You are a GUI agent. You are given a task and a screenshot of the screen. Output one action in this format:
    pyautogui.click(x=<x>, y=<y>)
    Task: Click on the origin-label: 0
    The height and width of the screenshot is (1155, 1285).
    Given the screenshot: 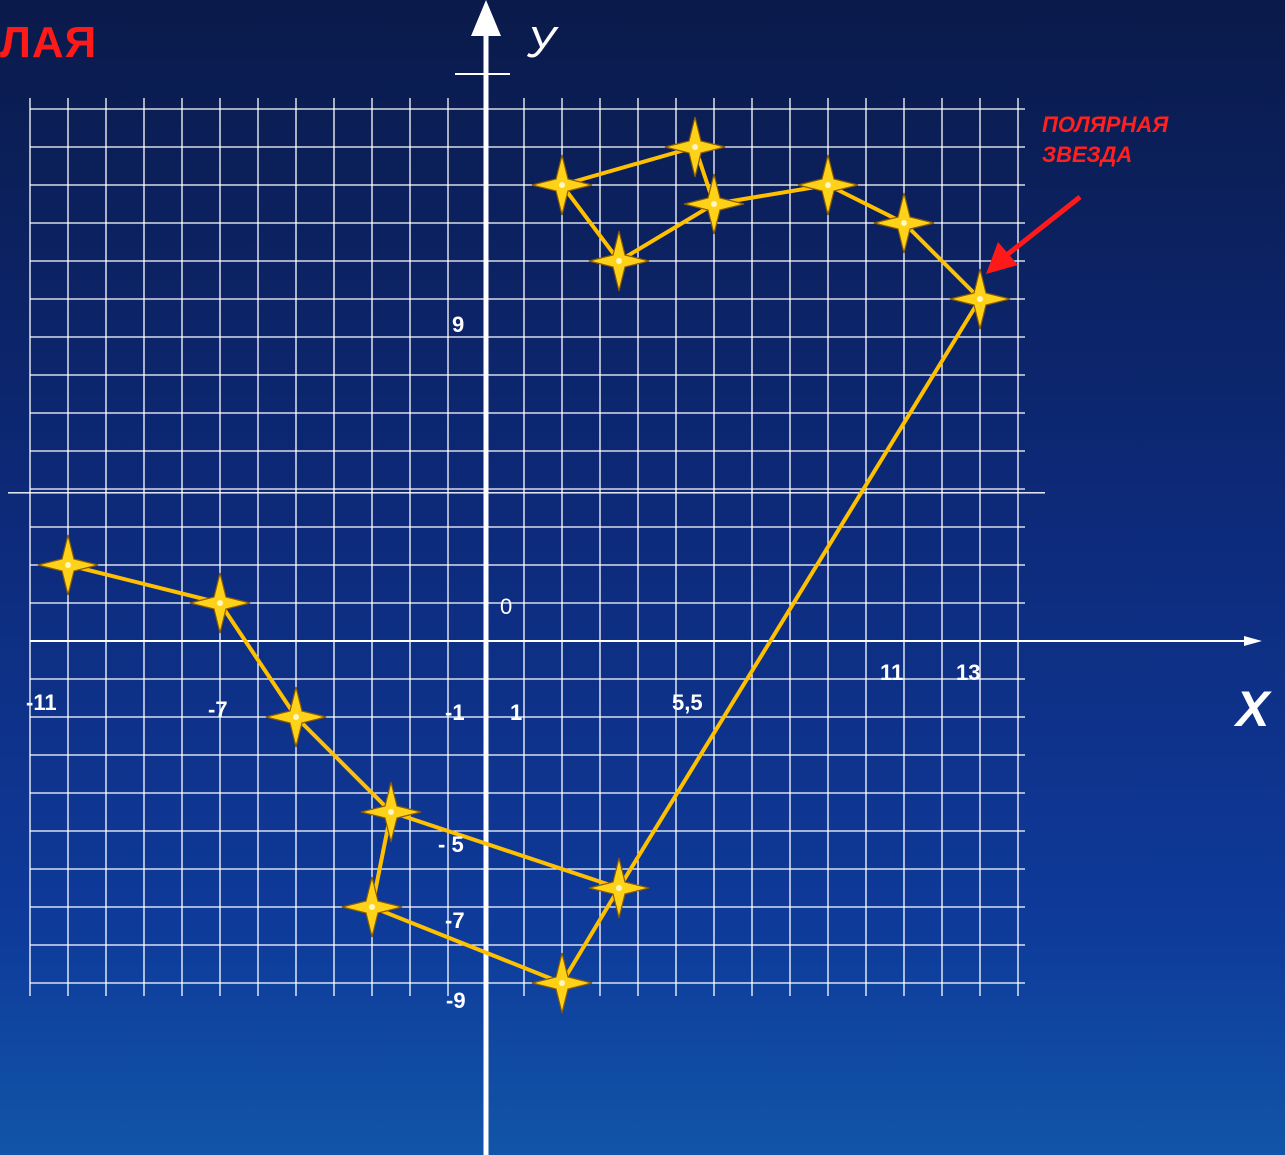 What is the action you would take?
    pyautogui.click(x=506, y=606)
    